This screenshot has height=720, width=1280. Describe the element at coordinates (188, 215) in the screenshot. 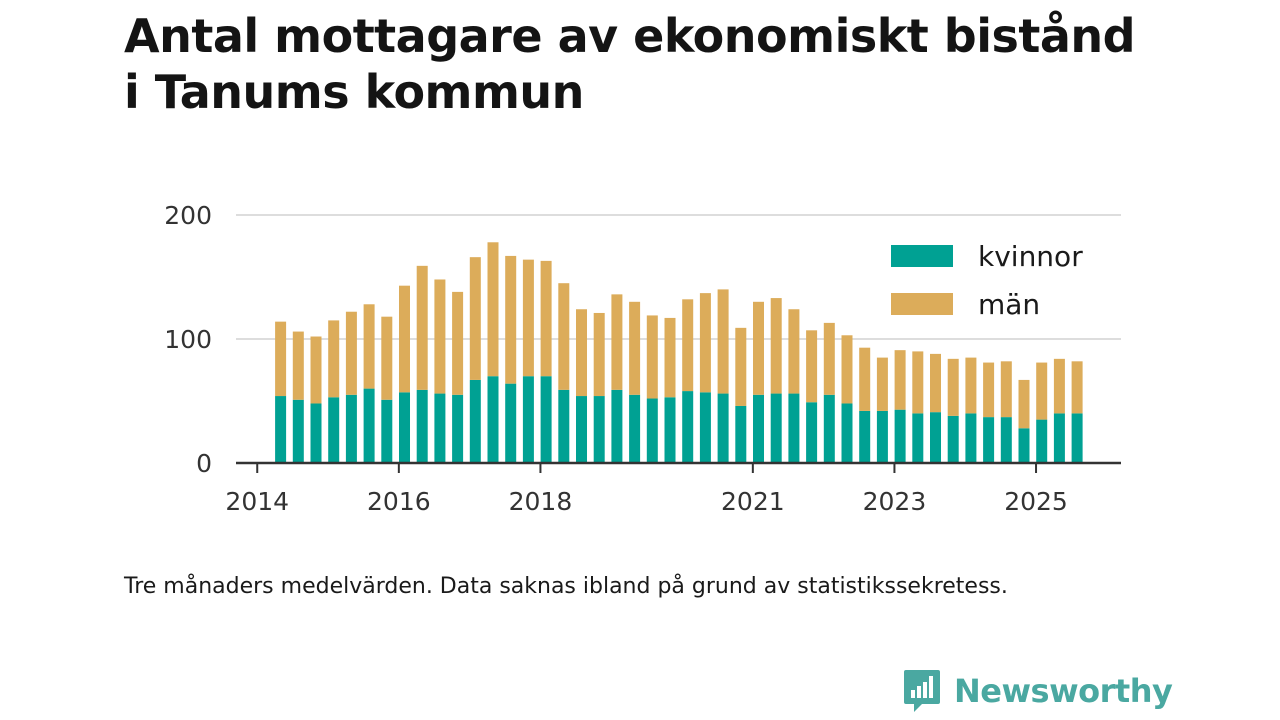

I see `y-tick-label: 200` at that location.